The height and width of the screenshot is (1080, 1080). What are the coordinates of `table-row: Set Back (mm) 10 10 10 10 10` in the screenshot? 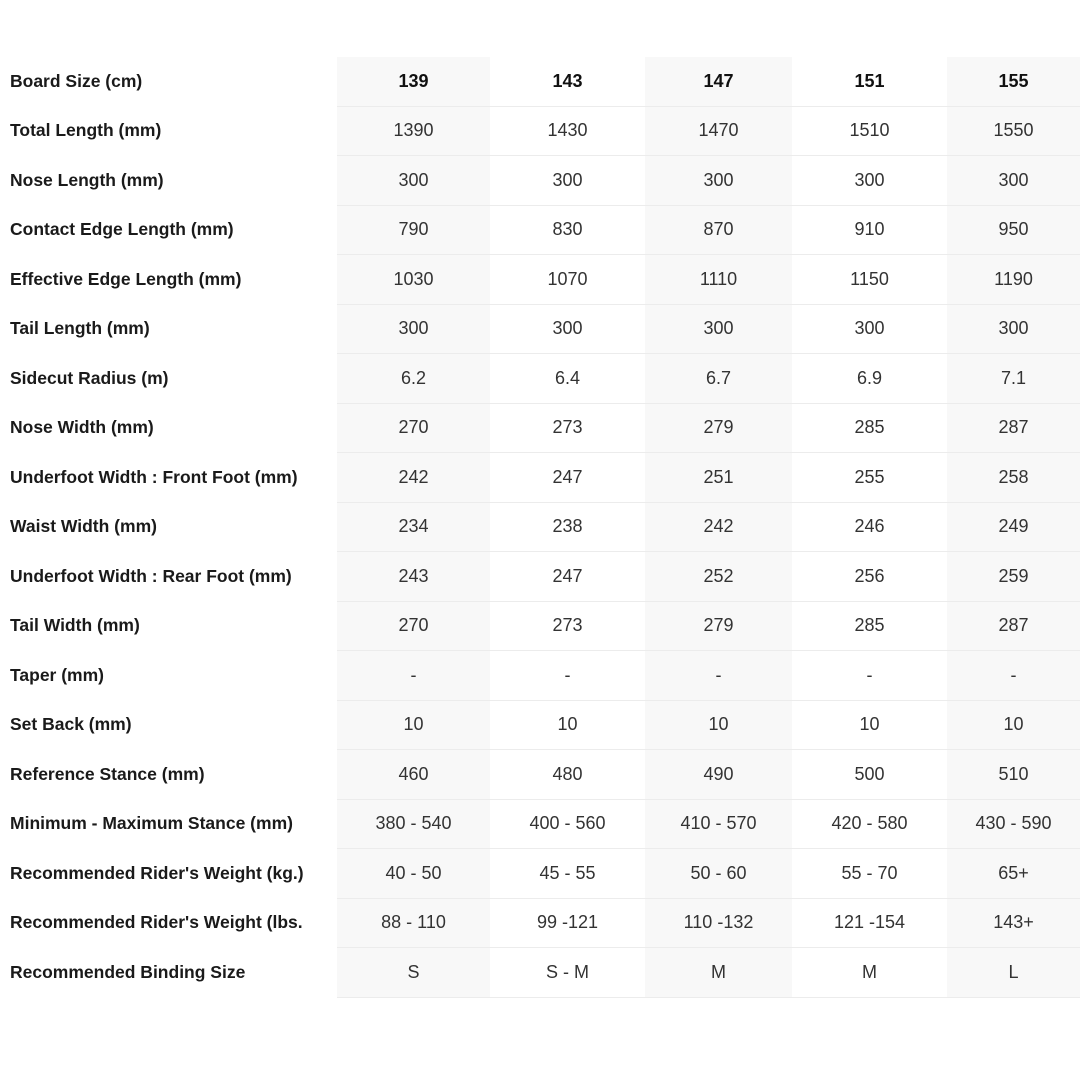 It's located at (540, 725).